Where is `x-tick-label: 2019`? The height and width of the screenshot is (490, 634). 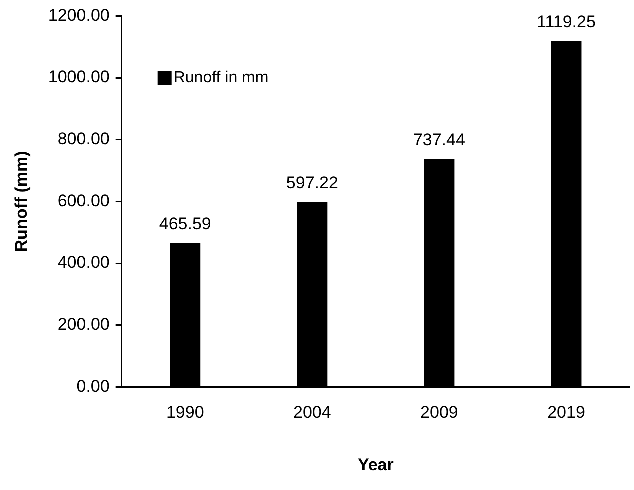 x-tick-label: 2019 is located at coordinates (567, 412).